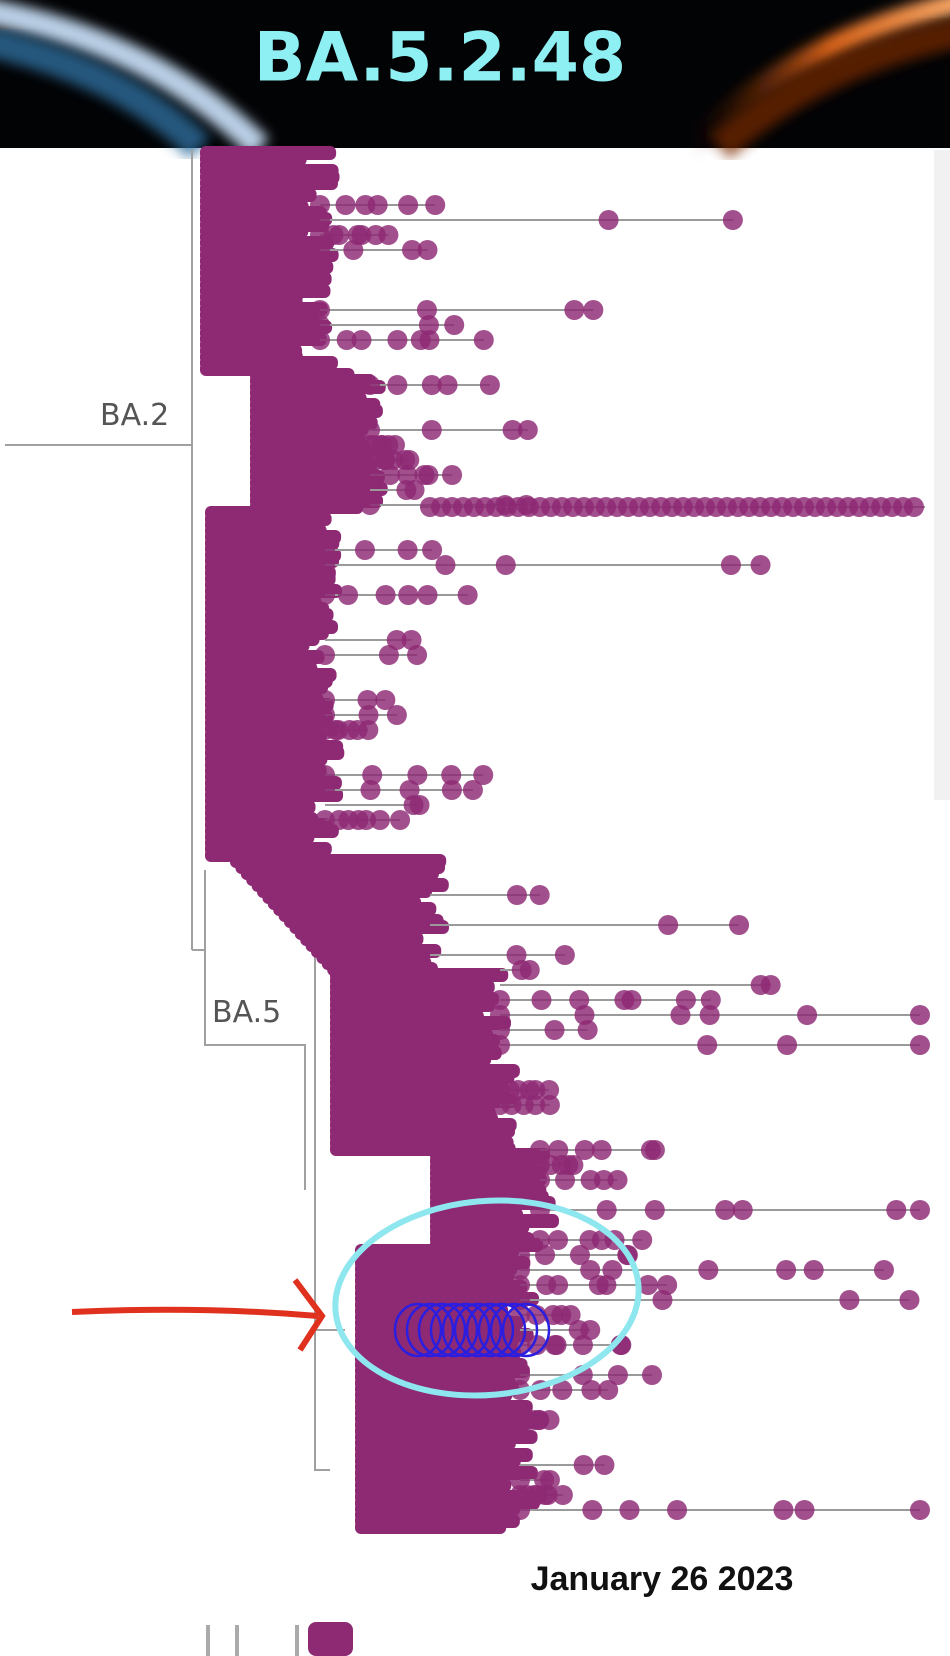  I want to click on highlighted-samples, so click(472, 1330).